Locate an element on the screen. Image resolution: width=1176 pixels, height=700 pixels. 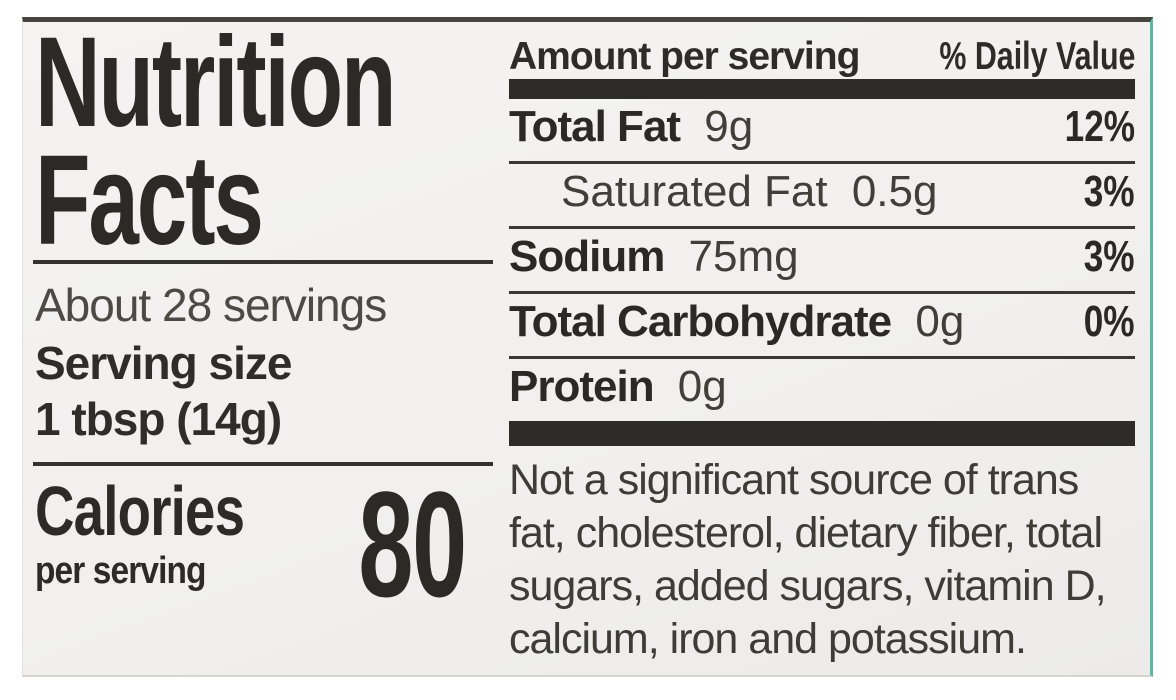
thick-bar-bottom is located at coordinates (822, 433).